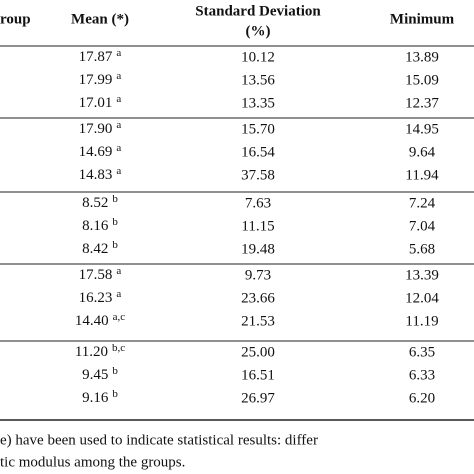  I want to click on mean-value: 17.58, so click(96, 275).